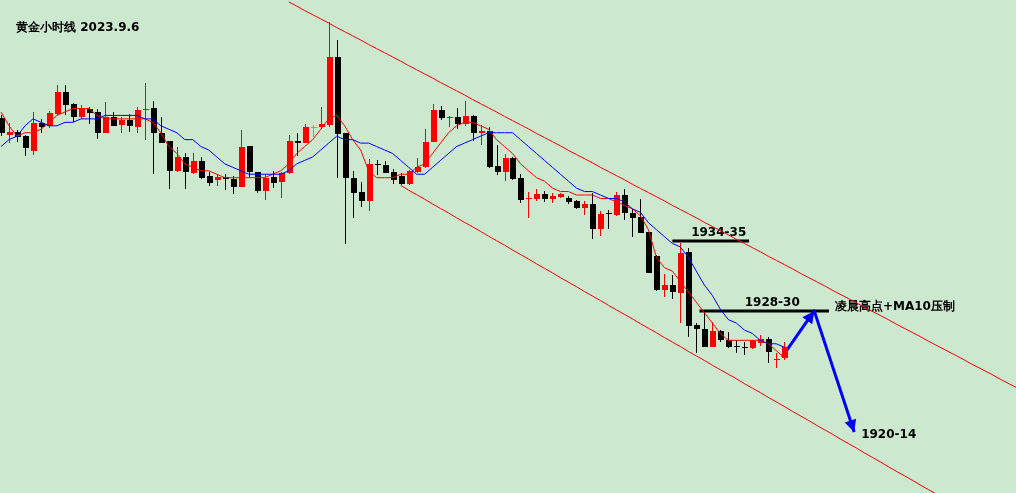 This screenshot has width=1016, height=493. Describe the element at coordinates (889, 434) in the screenshot. I see `text: 1920-14` at that location.